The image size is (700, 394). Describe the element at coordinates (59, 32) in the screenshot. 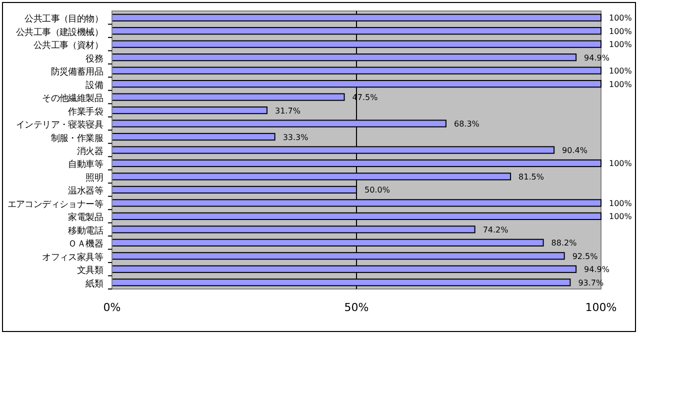

I see `y-tick-label: 公共工事（建設機械）` at that location.